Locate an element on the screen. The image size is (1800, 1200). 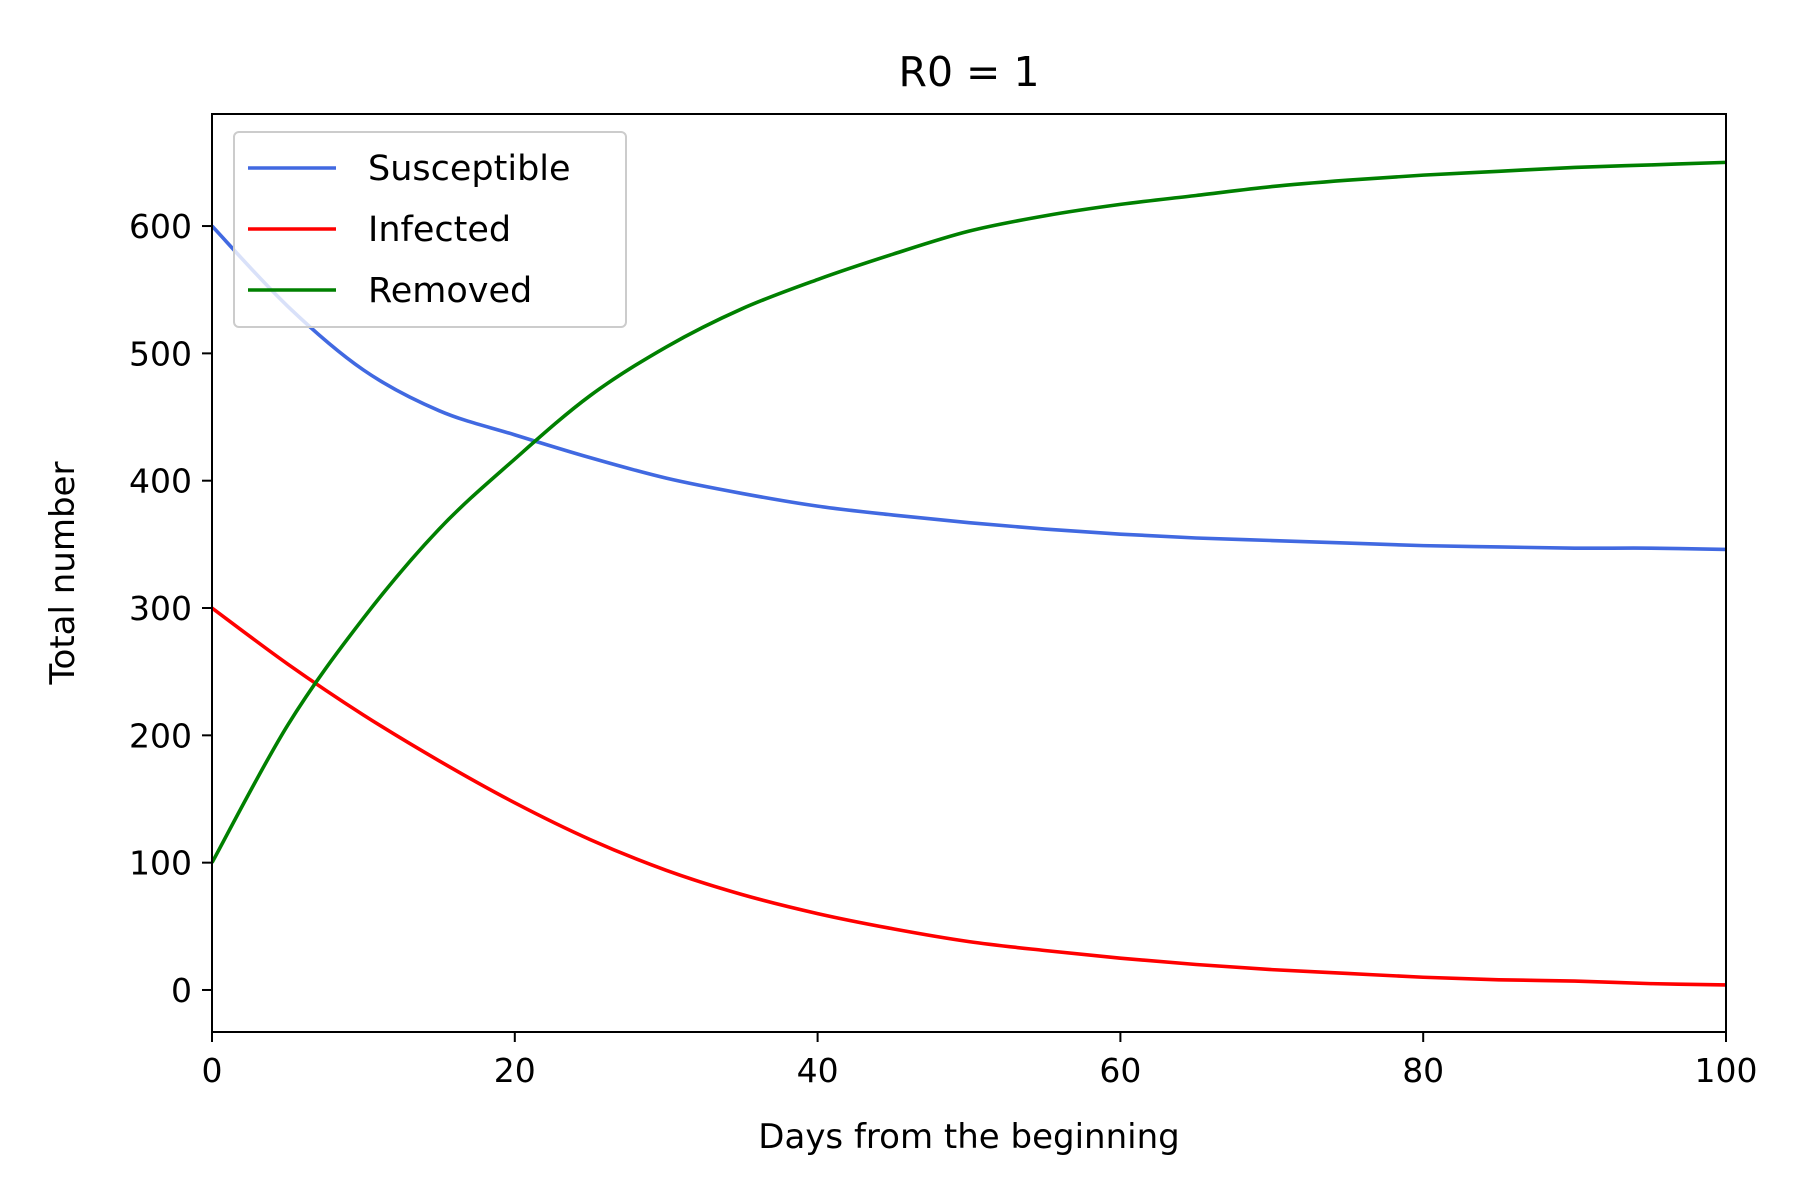
x-tick-label: 0 is located at coordinates (212, 1070).